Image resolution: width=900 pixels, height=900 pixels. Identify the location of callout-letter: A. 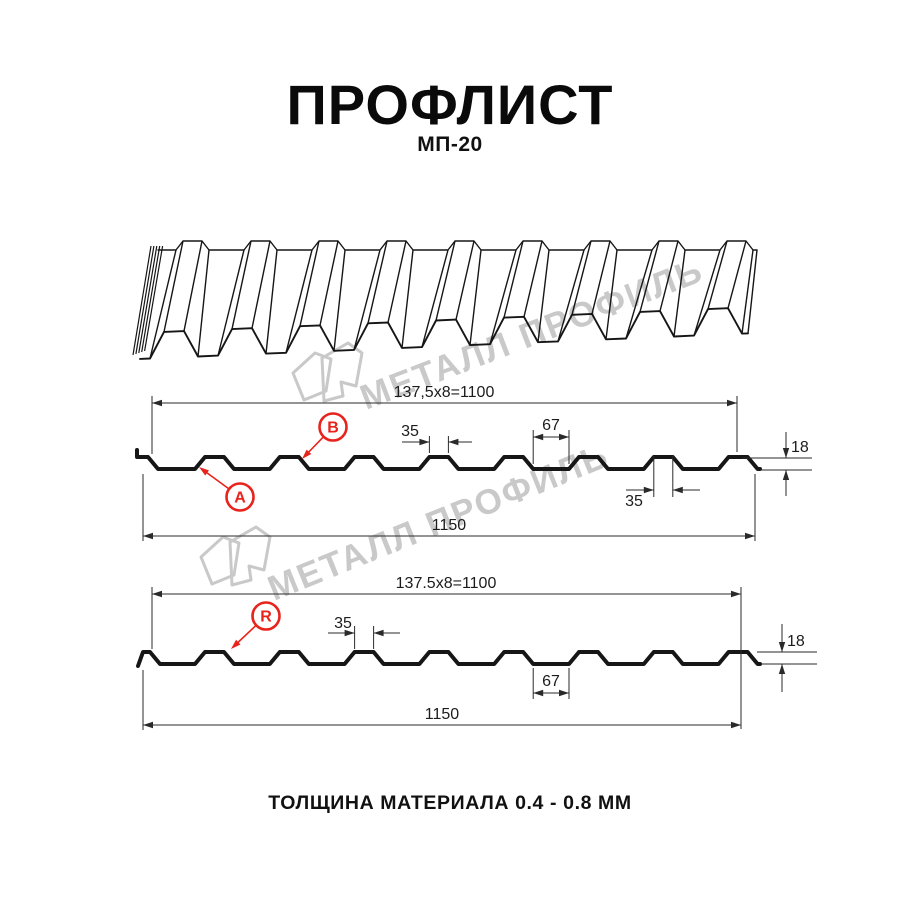
(240, 498).